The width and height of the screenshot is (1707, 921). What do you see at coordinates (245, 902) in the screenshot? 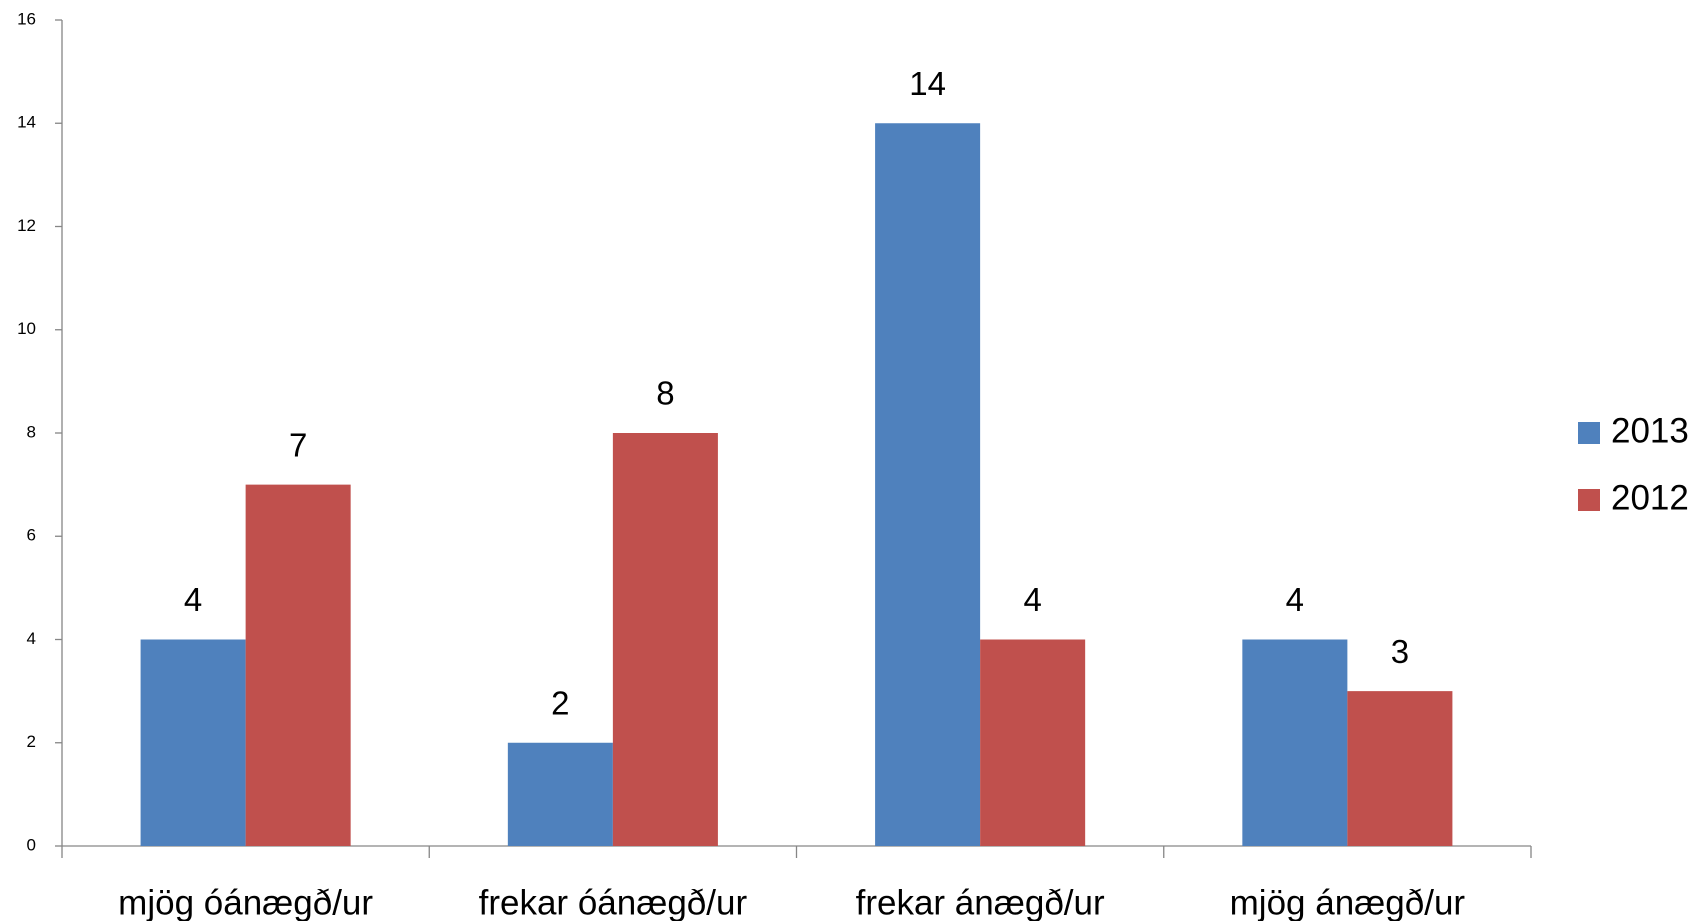
I see `x-tick-label: mjög óánægð/ur` at bounding box center [245, 902].